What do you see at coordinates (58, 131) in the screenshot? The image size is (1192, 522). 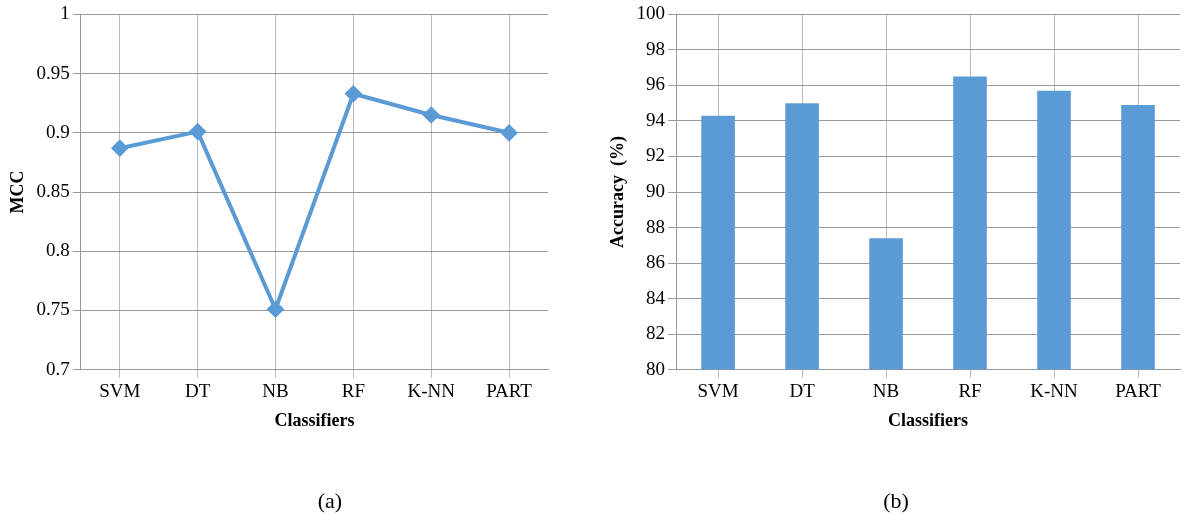 I see `y-tick-label: 0.9` at bounding box center [58, 131].